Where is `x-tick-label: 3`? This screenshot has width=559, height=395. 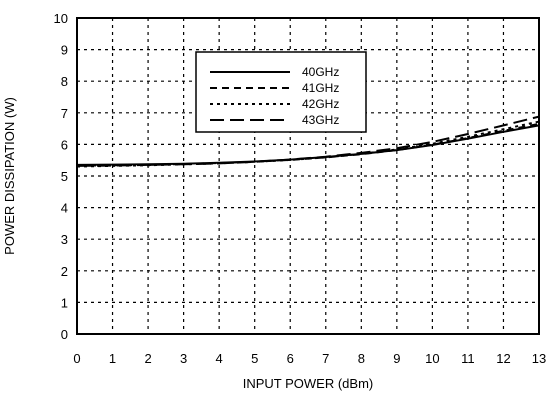
x-tick-label: 3 is located at coordinates (183, 358).